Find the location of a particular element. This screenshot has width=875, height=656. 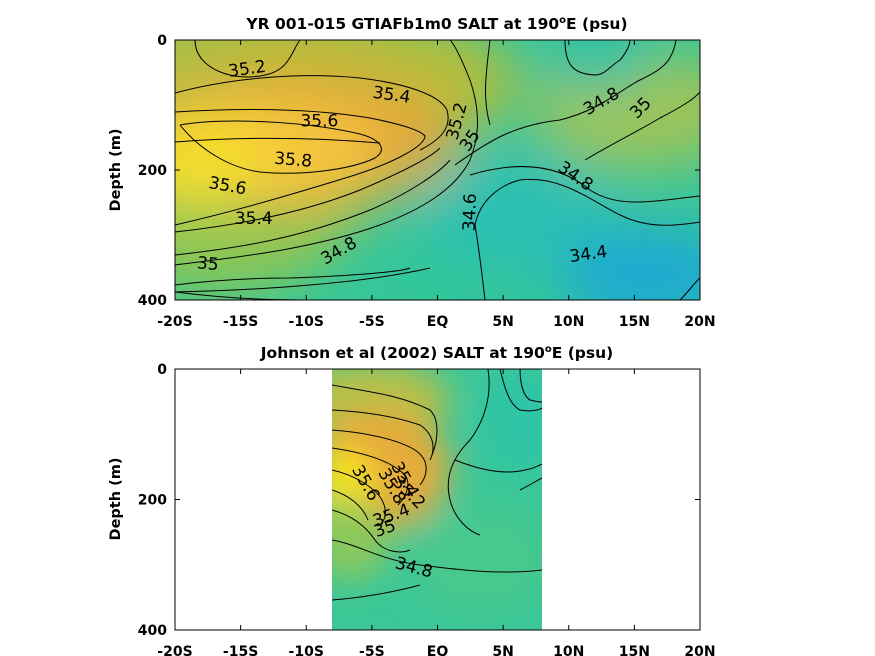

bottom-x-tick-label: -10S is located at coordinates (306, 650).